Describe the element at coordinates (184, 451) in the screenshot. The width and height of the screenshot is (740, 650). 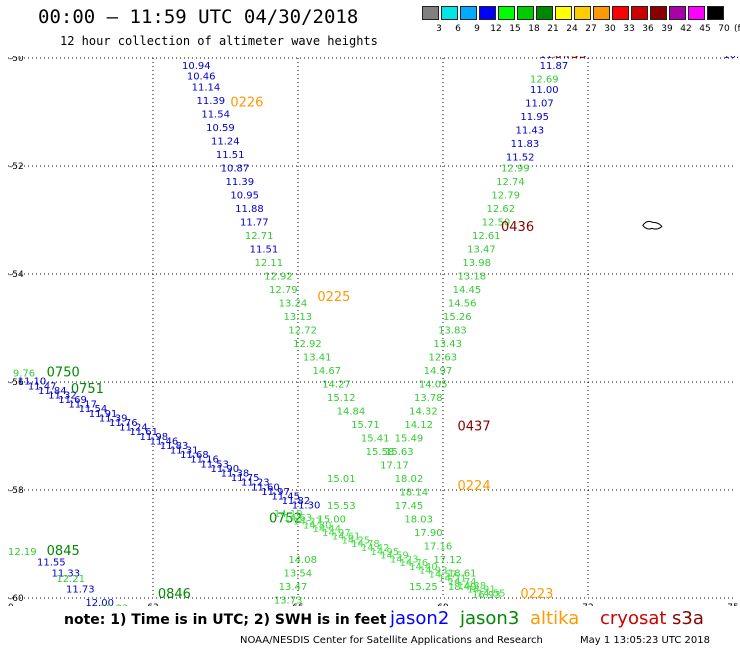
I see `wave-value-track: 11.31` at that location.